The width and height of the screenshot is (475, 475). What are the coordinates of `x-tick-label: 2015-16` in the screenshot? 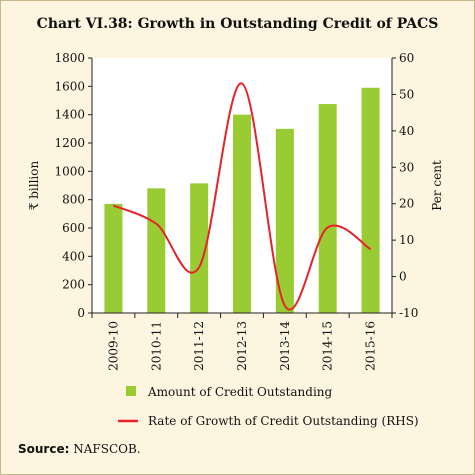 It's located at (371, 346).